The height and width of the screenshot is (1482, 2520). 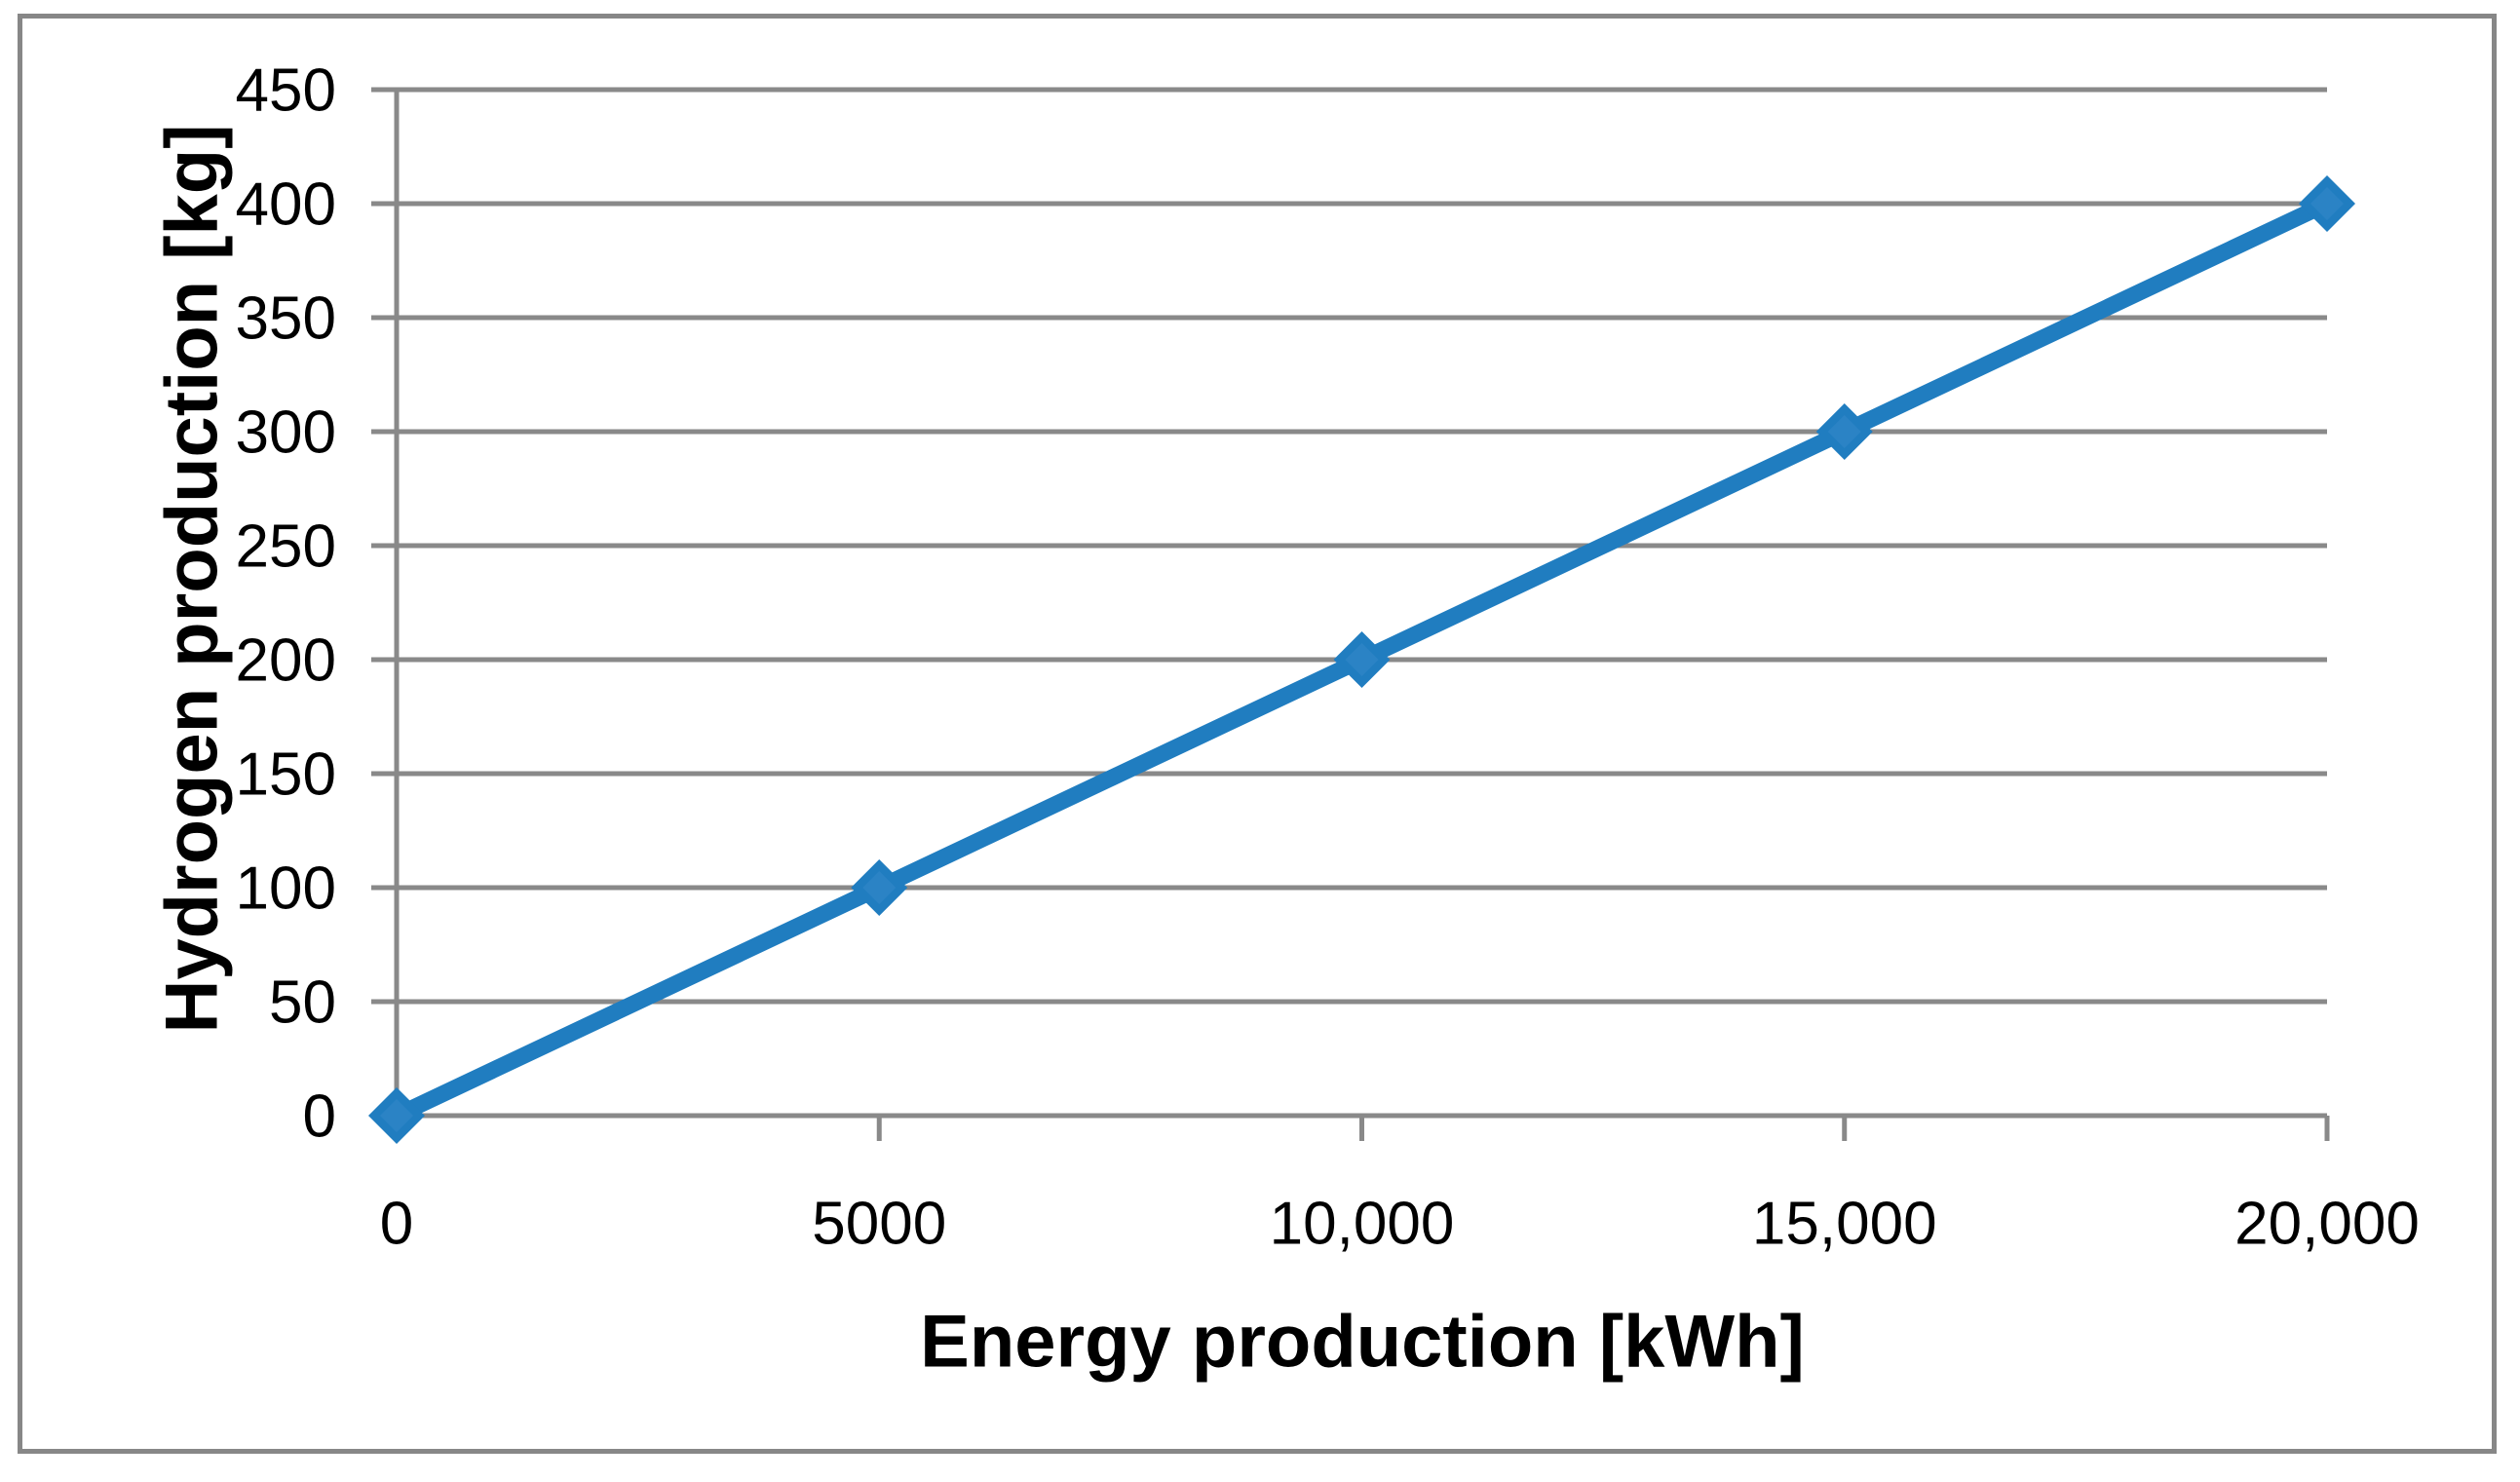 What do you see at coordinates (302, 1003) in the screenshot?
I see `y-tick-label: 50` at bounding box center [302, 1003].